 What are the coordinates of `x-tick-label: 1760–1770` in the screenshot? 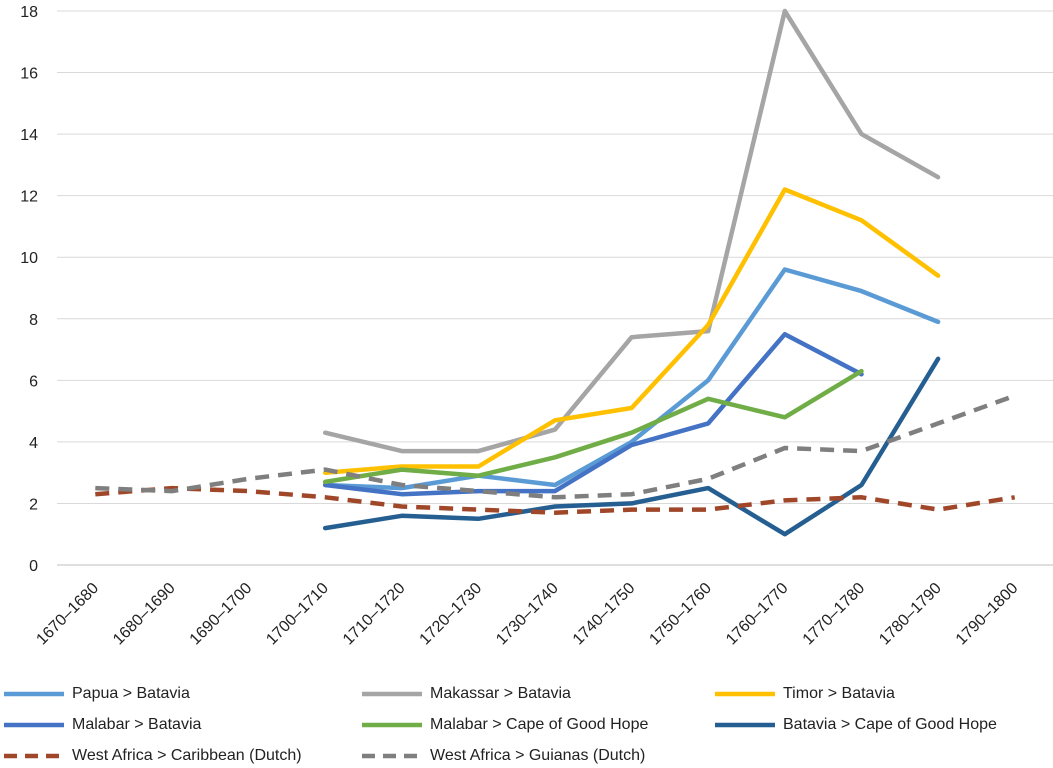 It's located at (757, 614).